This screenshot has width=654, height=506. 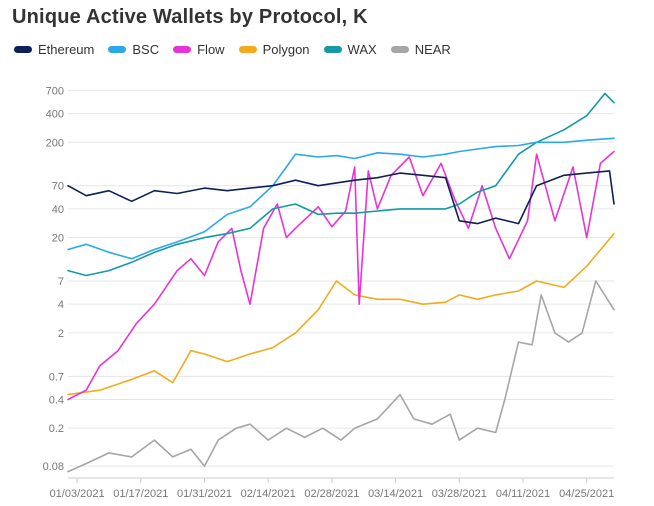 I want to click on y-tick-label: 4, so click(x=61, y=305).